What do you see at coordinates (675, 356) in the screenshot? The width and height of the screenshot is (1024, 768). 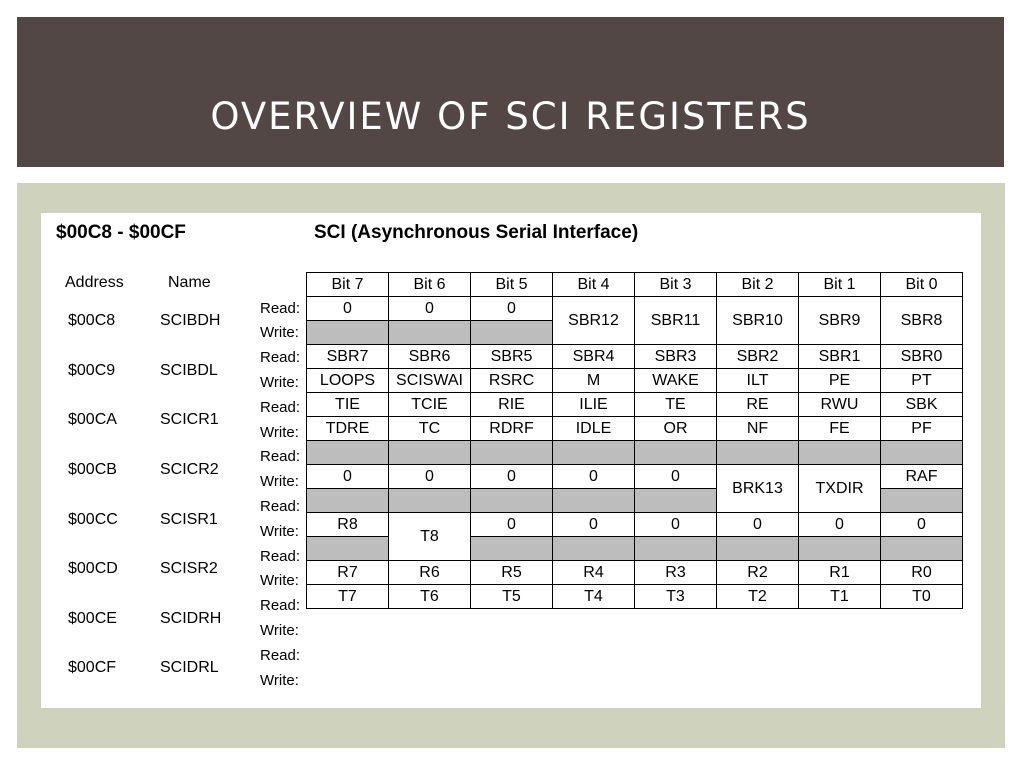 I see `bit-cell: SBR3` at bounding box center [675, 356].